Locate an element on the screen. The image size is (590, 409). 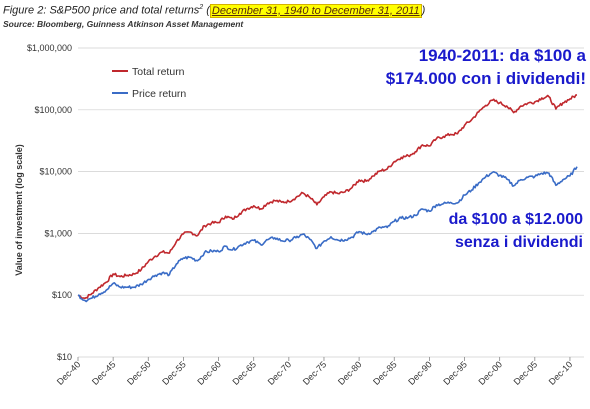
x-tick-label: Dec-05 is located at coordinates (526, 373).